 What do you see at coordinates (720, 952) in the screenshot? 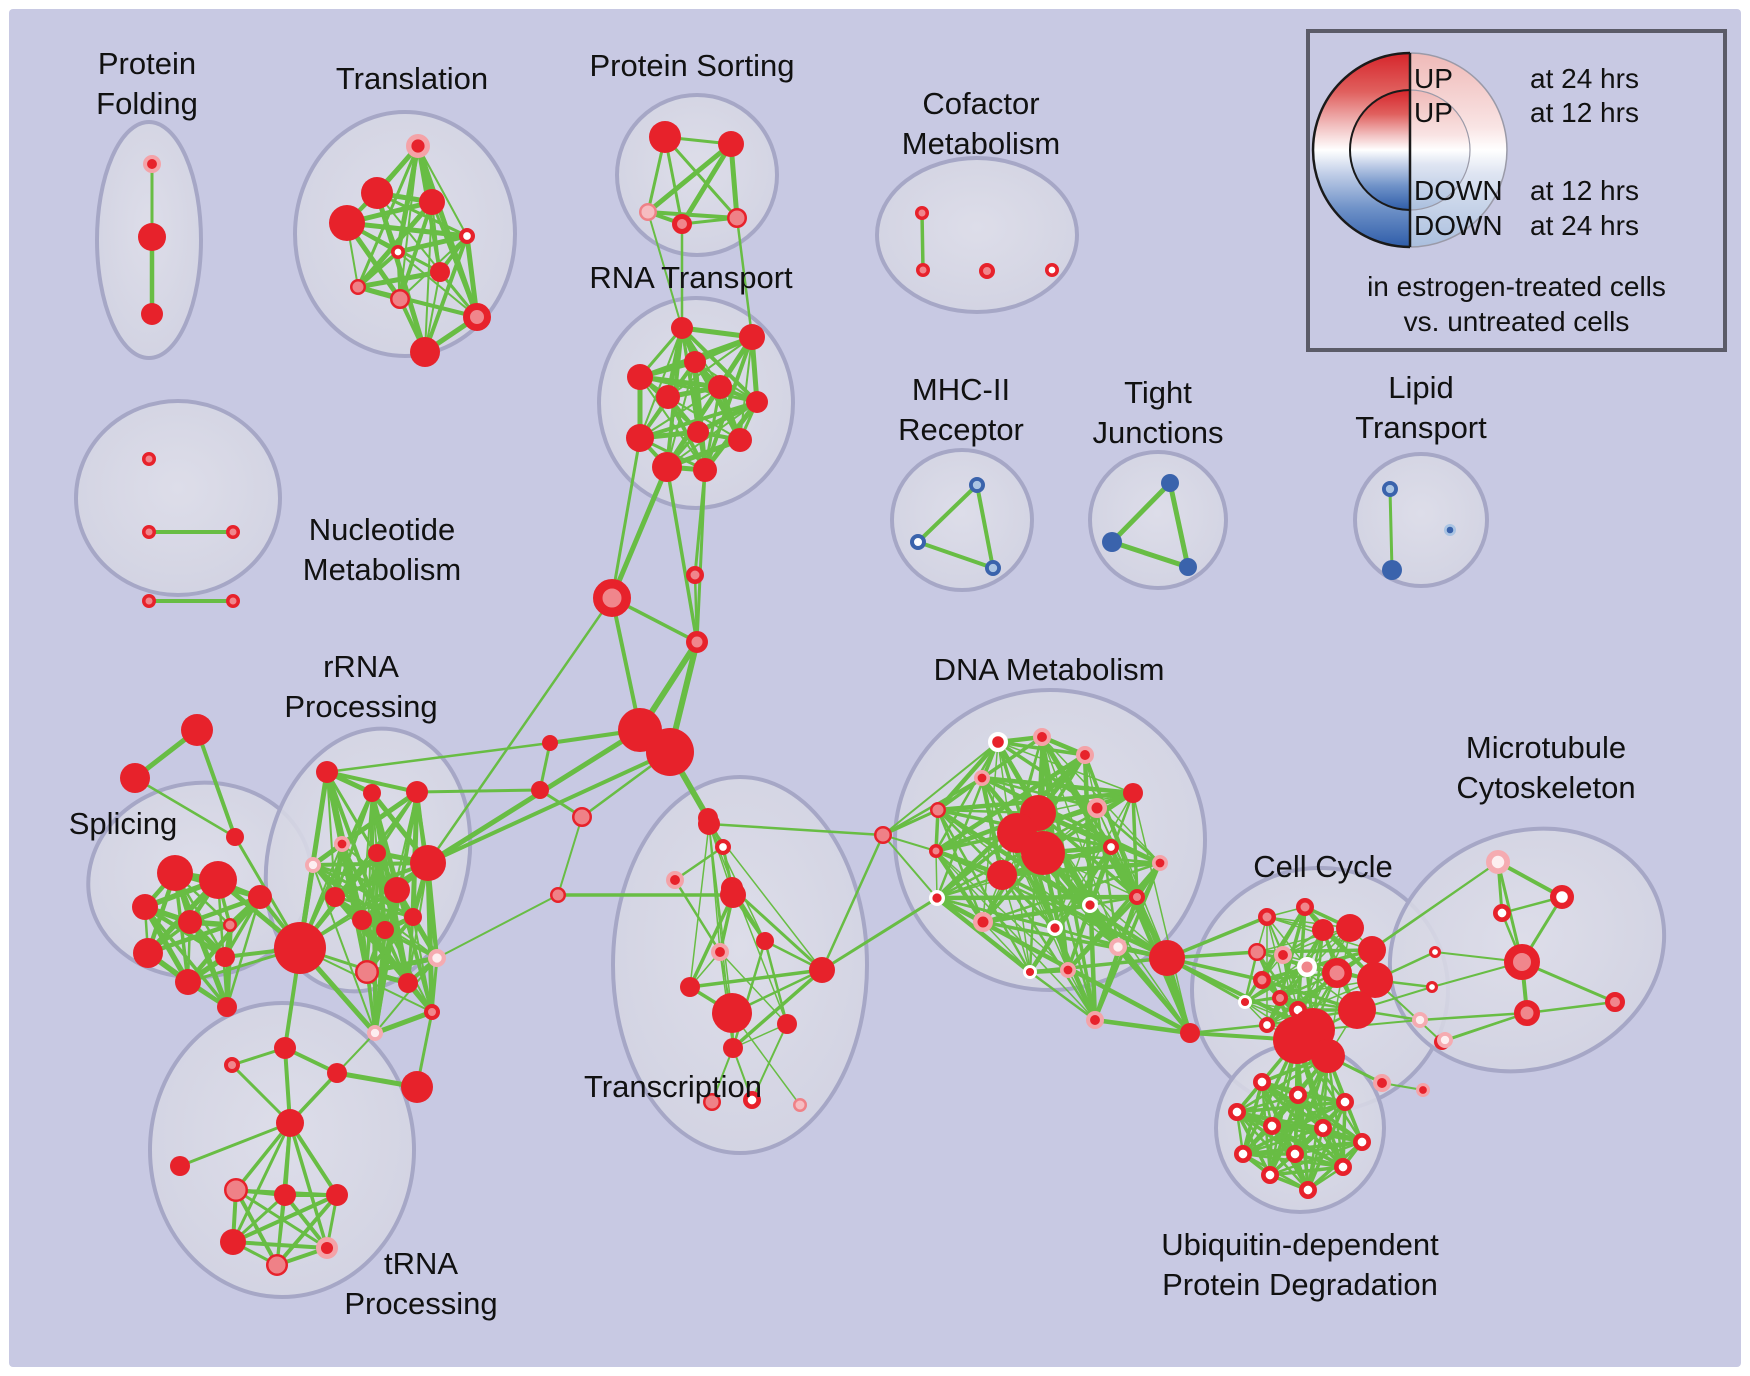
I see `node-x4` at bounding box center [720, 952].